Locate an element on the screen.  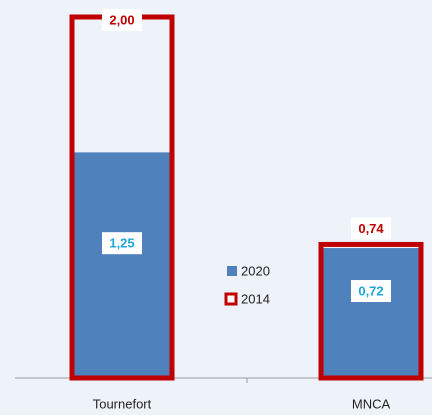
x-tick-label: MNCA is located at coordinates (371, 403).